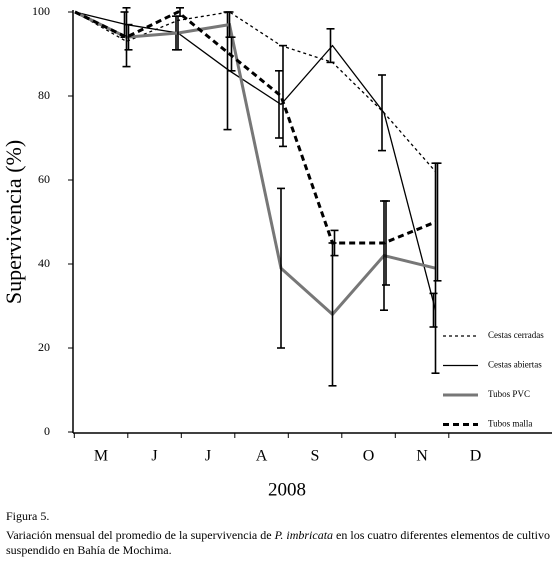 The width and height of the screenshot is (555, 567). I want to click on legend-label: Tubos malla, so click(510, 424).